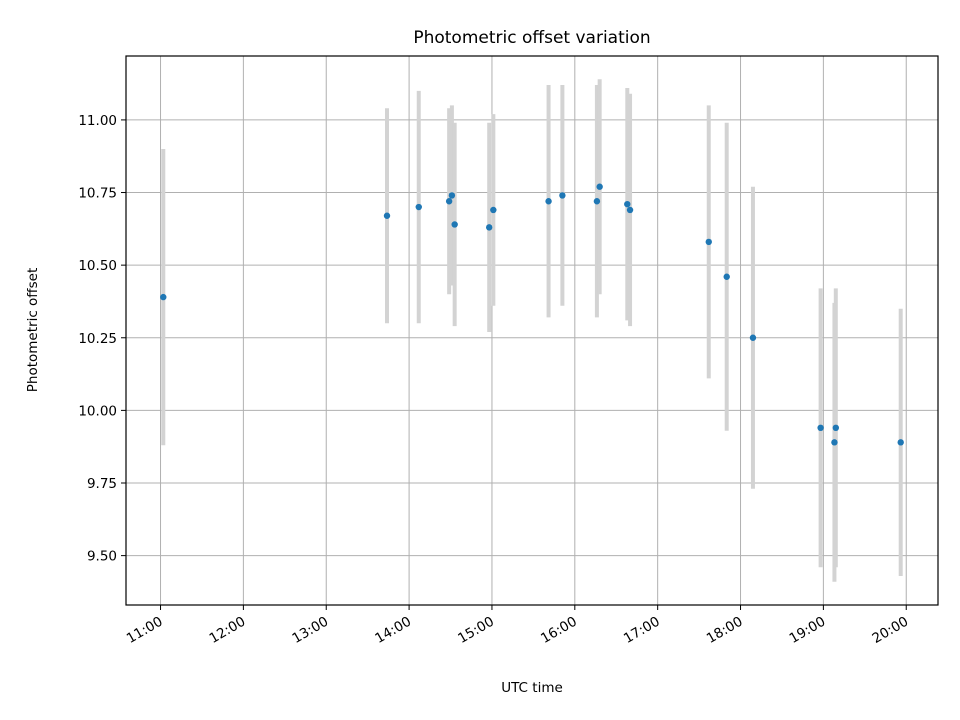  Describe the element at coordinates (531, 38) in the screenshot. I see `chart-title: Photometric offset variation` at that location.